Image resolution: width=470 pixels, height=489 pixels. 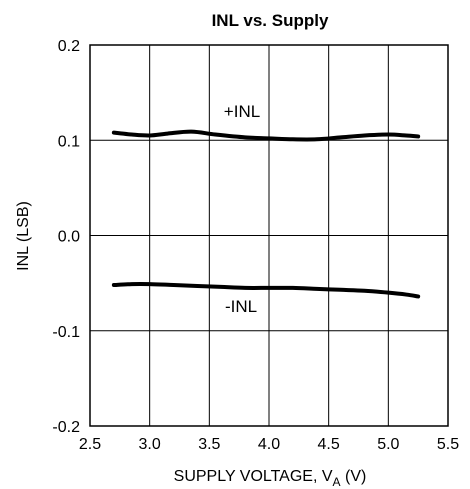 What do you see at coordinates (69, 237) in the screenshot?
I see `y-tick-label: 0.0` at bounding box center [69, 237].